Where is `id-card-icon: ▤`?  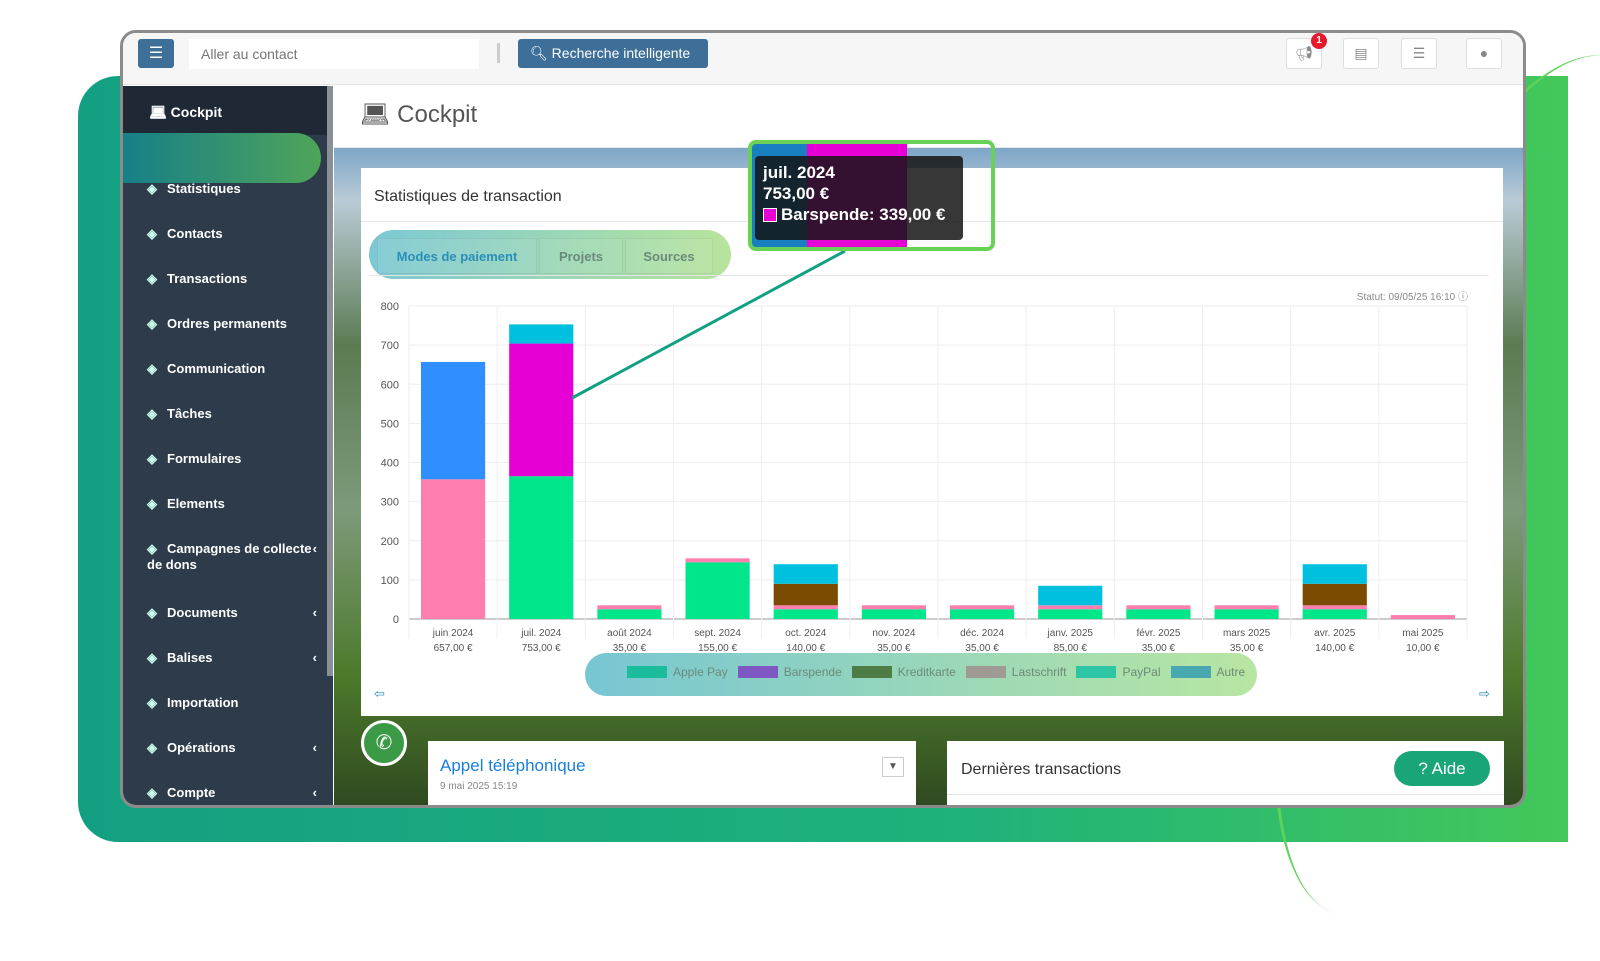 id-card-icon: ▤ is located at coordinates (1361, 53).